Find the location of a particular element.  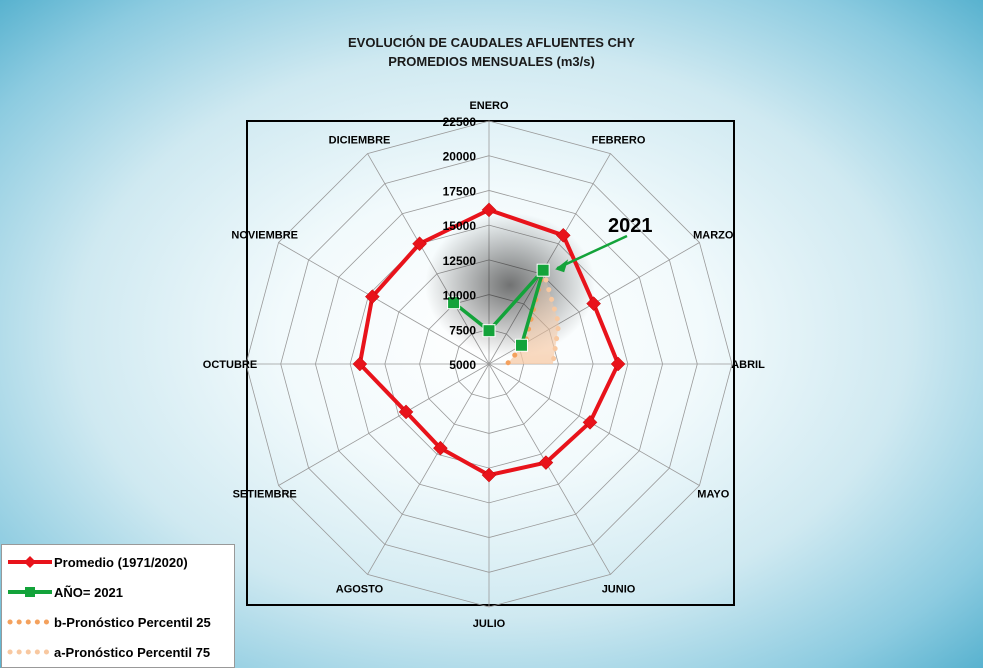

category-label-4: MAYO is located at coordinates (713, 495).